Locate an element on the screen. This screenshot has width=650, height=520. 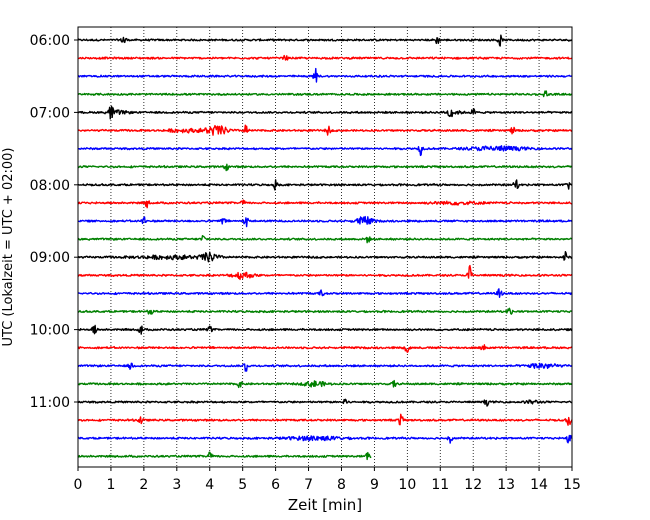
y-tick-label: 10:00 is located at coordinates (50, 331).